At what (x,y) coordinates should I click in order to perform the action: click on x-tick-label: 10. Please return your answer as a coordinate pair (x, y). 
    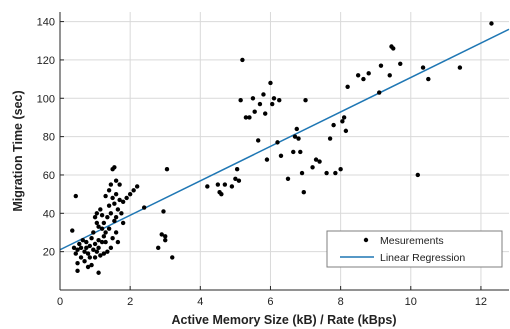
    Looking at the image, I should click on (411, 302).